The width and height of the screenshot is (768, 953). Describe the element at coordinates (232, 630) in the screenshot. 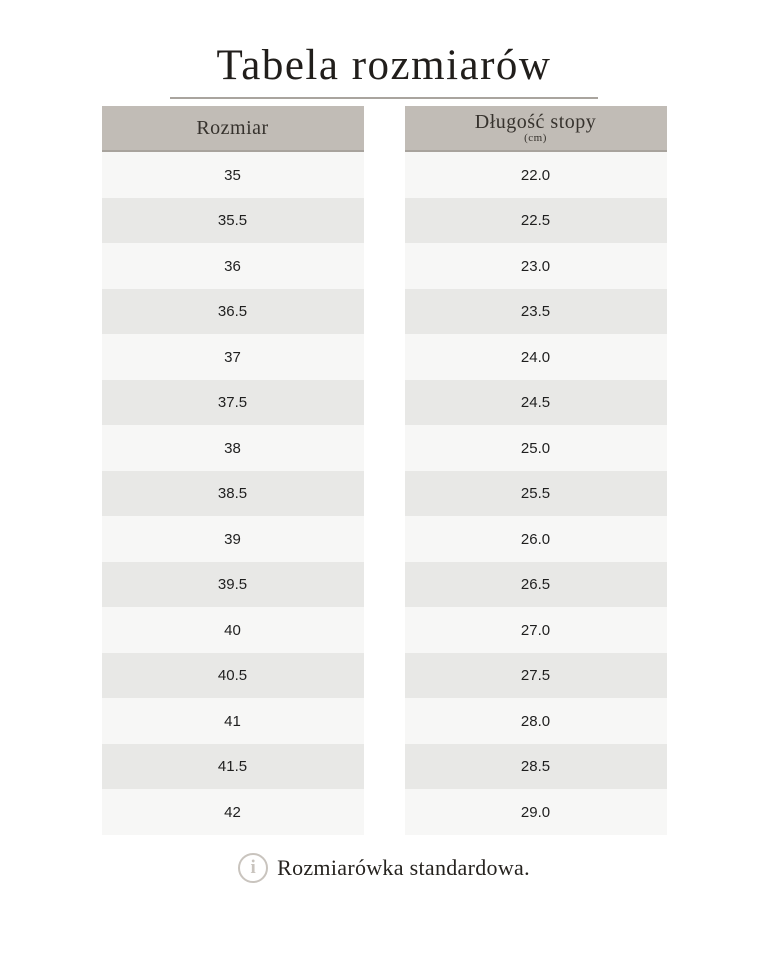

I see `size-cell: 40` at that location.